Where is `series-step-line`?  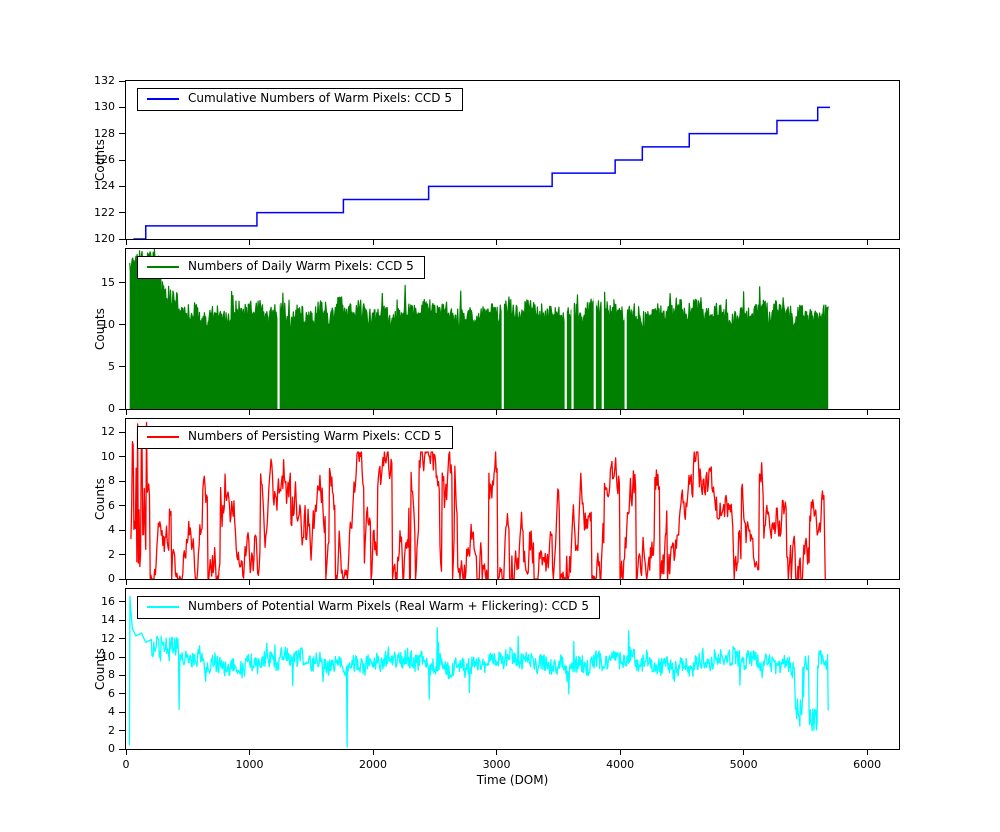 series-step-line is located at coordinates (482, 172).